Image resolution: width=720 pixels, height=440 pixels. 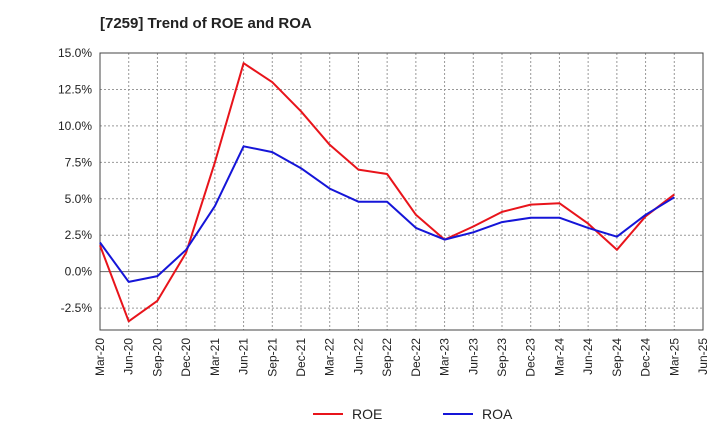 What do you see at coordinates (387, 357) in the screenshot?
I see `x-tick-label: Sep-22` at bounding box center [387, 357].